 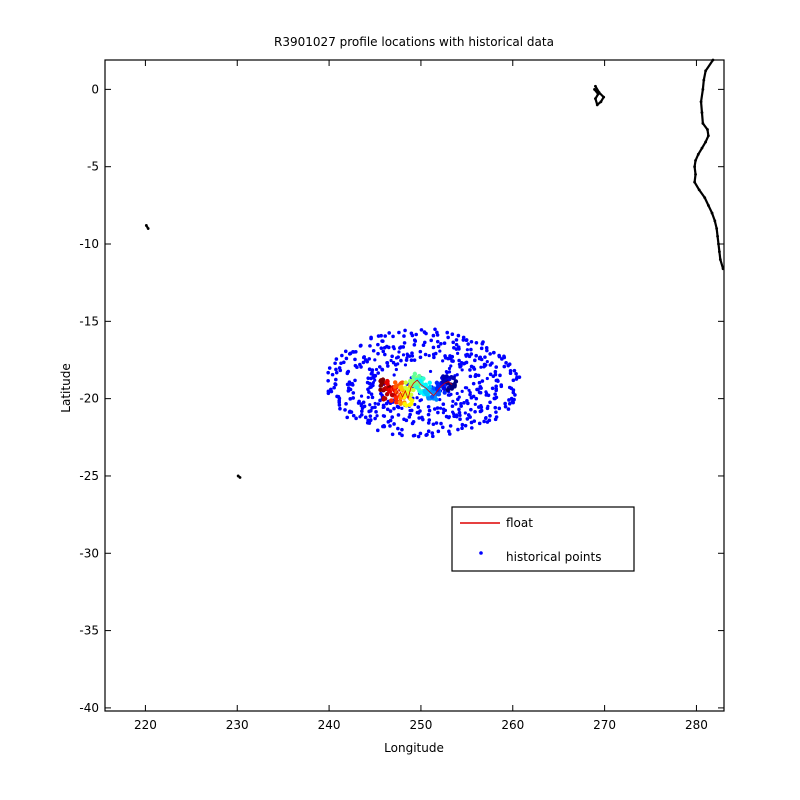 I want to click on y-tick-label: -30, so click(x=89, y=553).